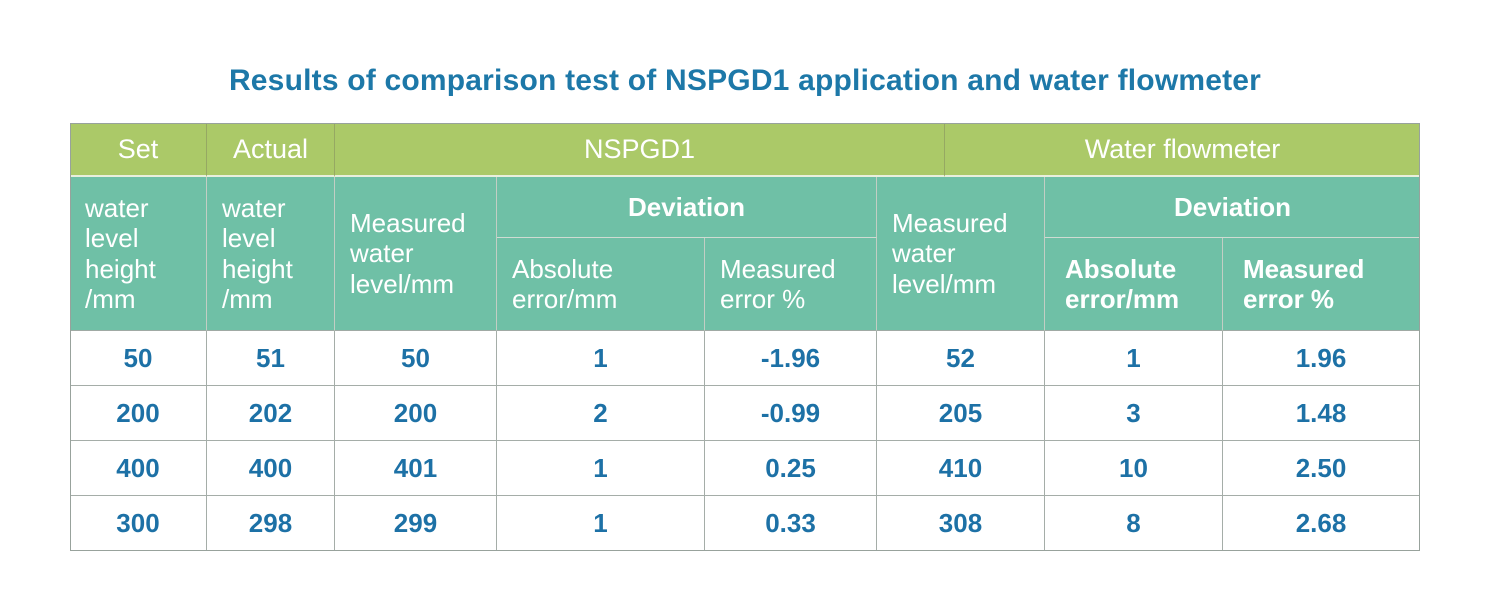  What do you see at coordinates (138, 150) in the screenshot?
I see `header-set: Set` at bounding box center [138, 150].